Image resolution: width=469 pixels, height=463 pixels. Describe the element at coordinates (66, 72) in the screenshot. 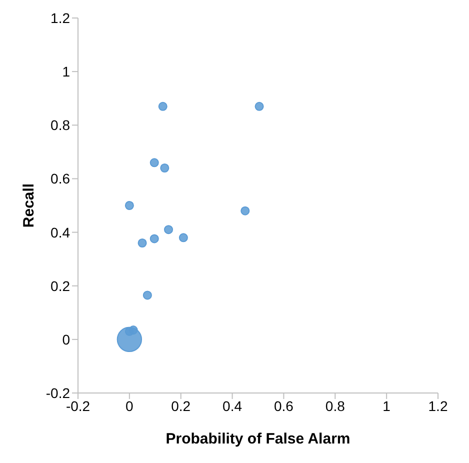

I see `y-tick-label: 1` at that location.